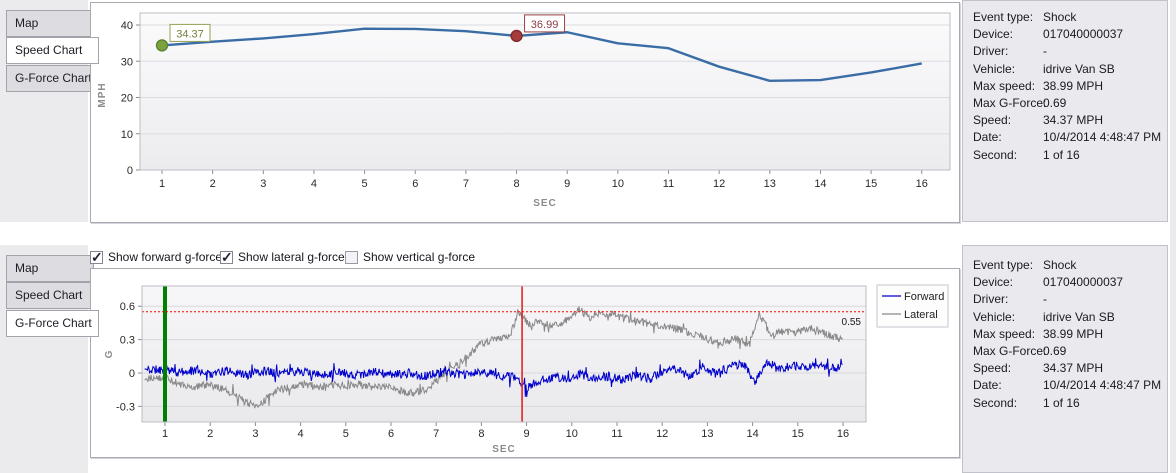  I want to click on svg-text: 6, so click(415, 184).